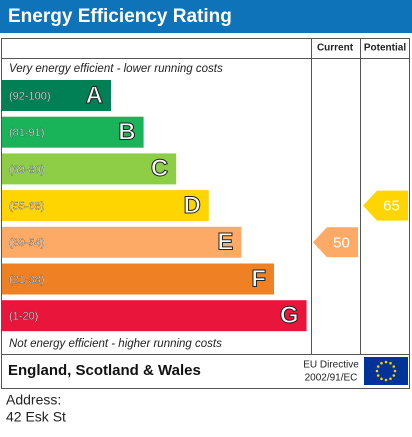  What do you see at coordinates (391, 206) in the screenshot?
I see `rating-value: 65` at bounding box center [391, 206].